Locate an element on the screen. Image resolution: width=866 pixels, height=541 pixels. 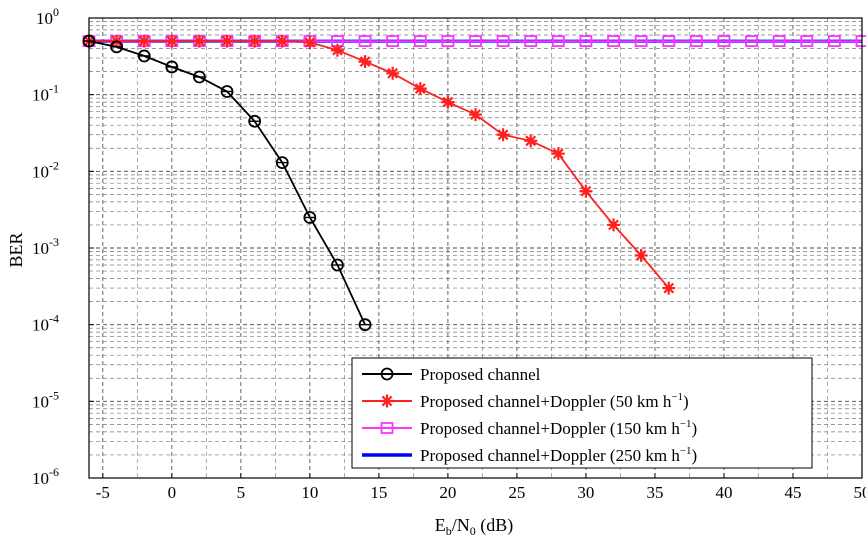
x-tick-label: 50 is located at coordinates (860, 492).